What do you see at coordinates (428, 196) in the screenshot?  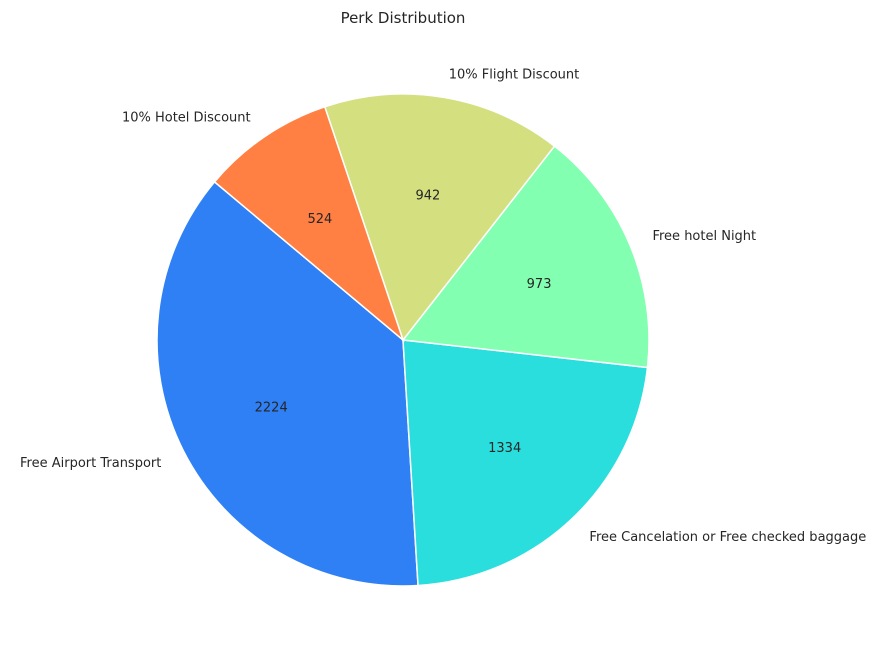 I see `slice-value-label: 942` at bounding box center [428, 196].